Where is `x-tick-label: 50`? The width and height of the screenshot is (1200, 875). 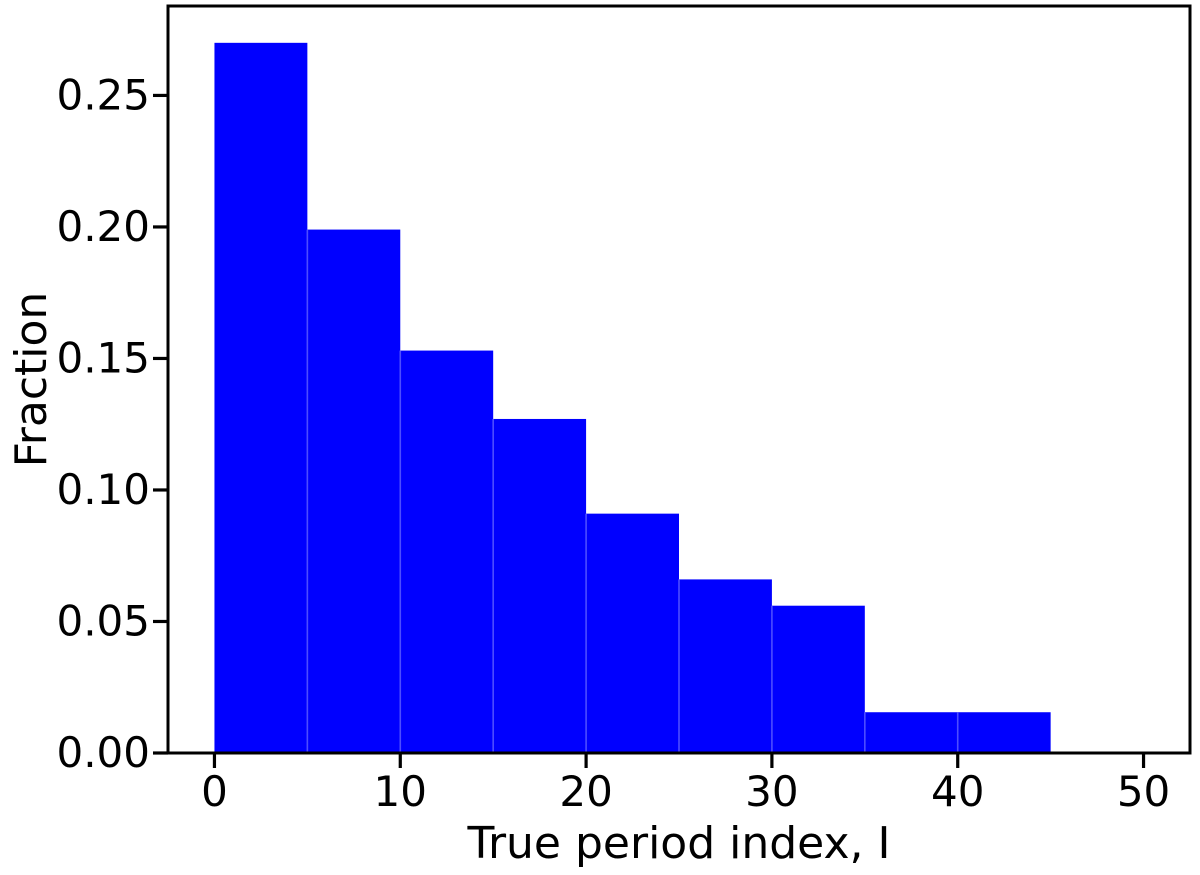 x-tick-label: 50 is located at coordinates (1143, 791).